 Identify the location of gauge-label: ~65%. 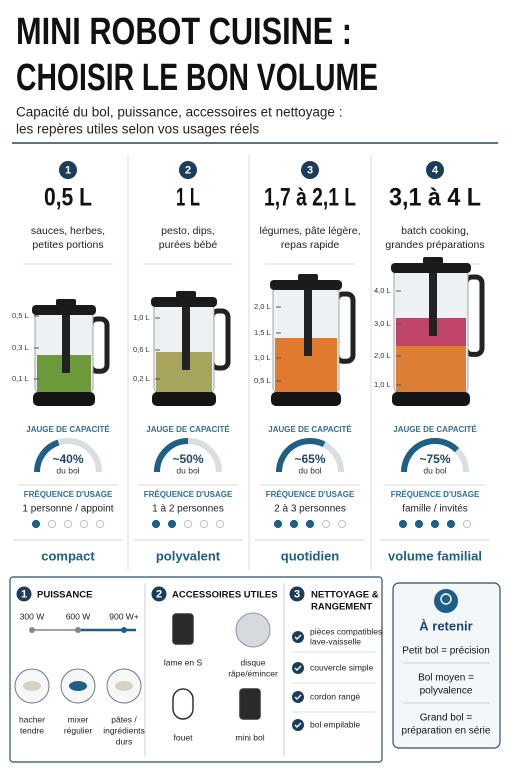
(309, 459).